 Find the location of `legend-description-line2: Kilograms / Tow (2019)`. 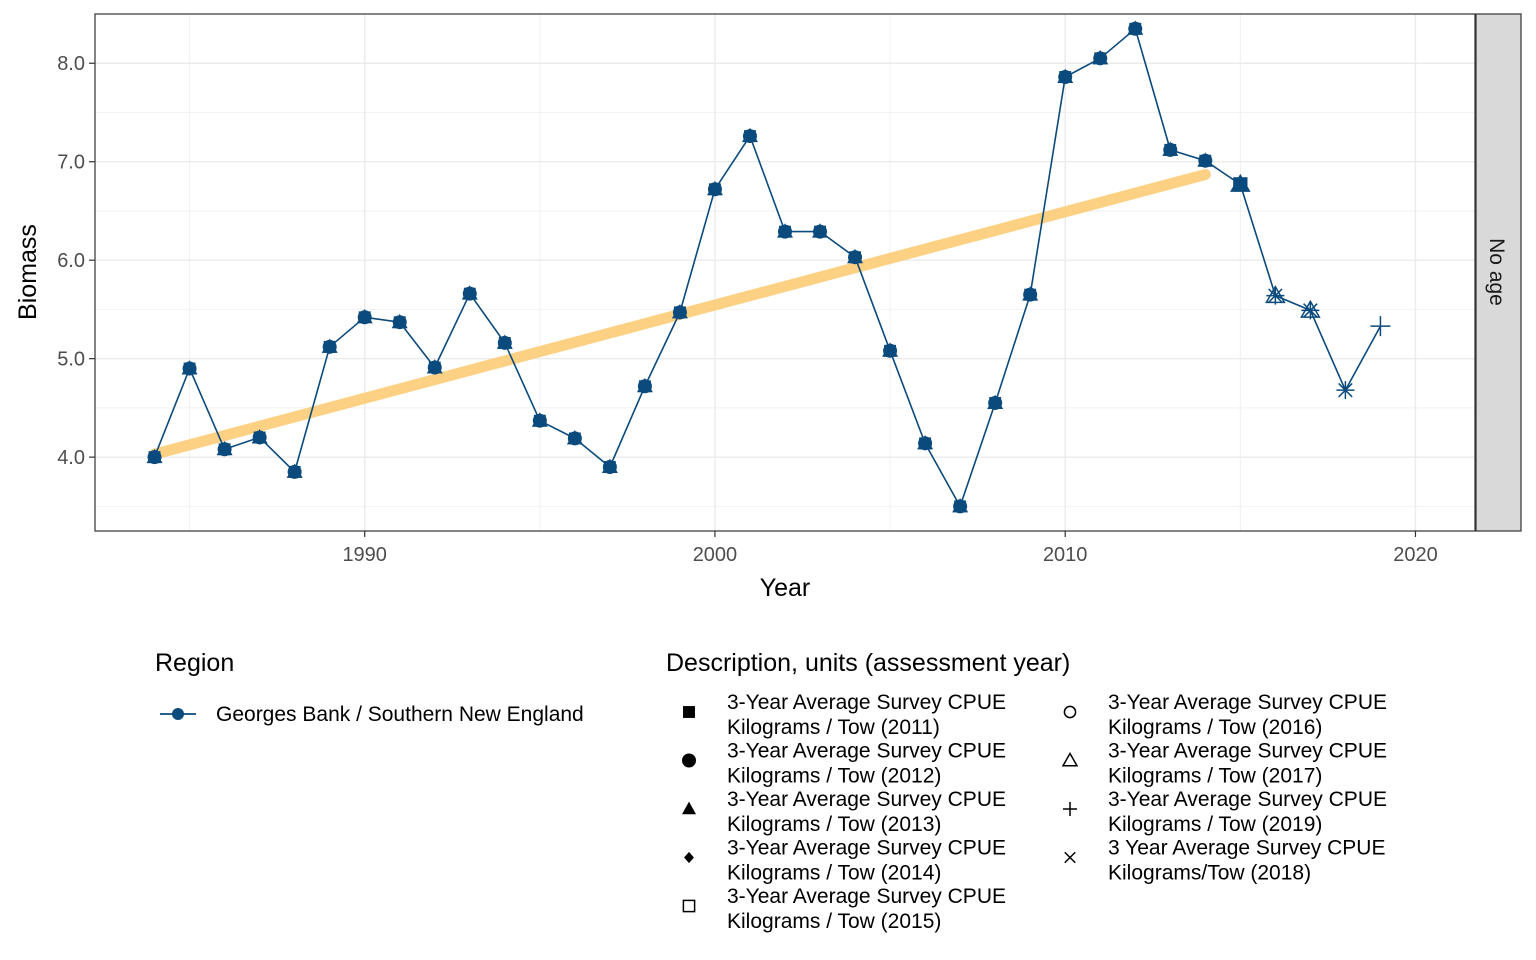

legend-description-line2: Kilograms / Tow (2019) is located at coordinates (1215, 824).